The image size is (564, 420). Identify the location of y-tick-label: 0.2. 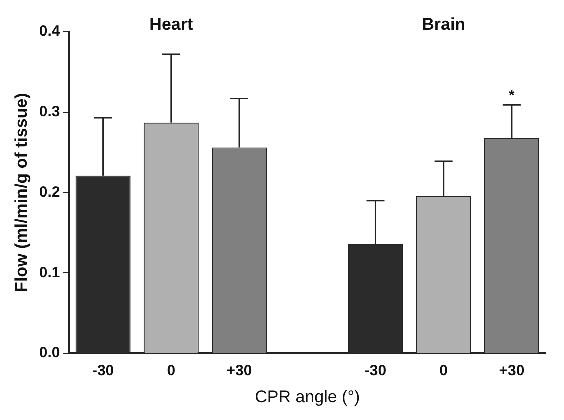
(49, 192).